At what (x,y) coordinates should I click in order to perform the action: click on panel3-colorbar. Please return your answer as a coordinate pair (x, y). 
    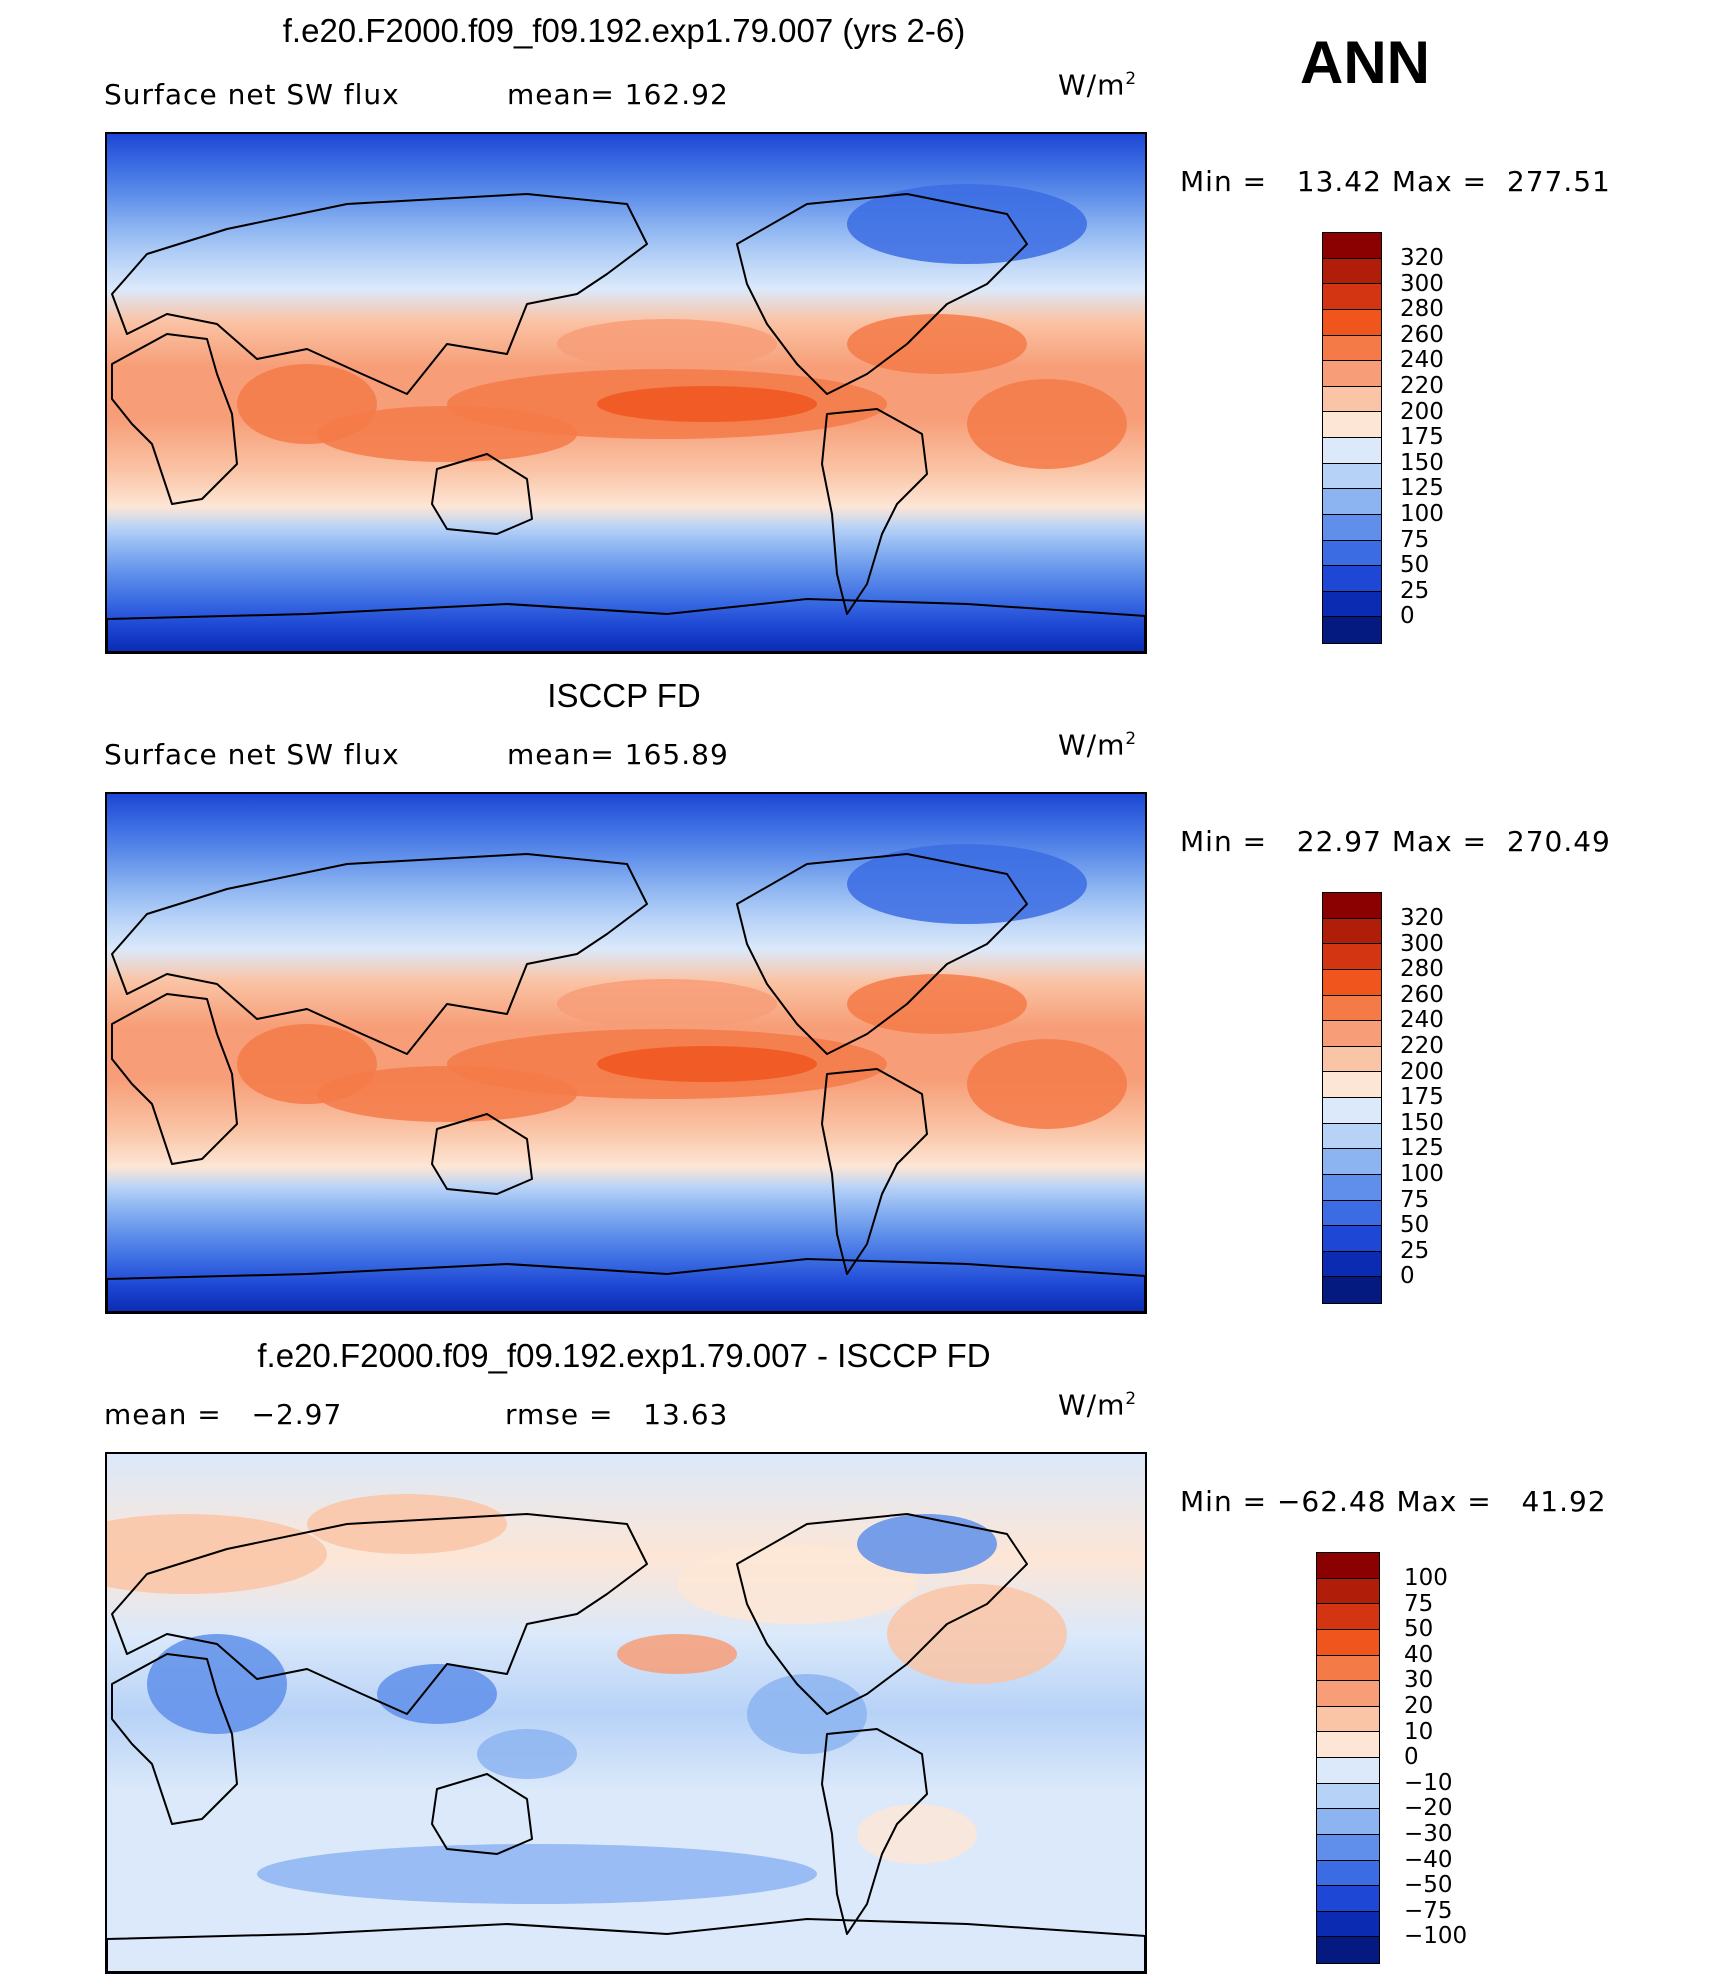
    Looking at the image, I should click on (1348, 1758).